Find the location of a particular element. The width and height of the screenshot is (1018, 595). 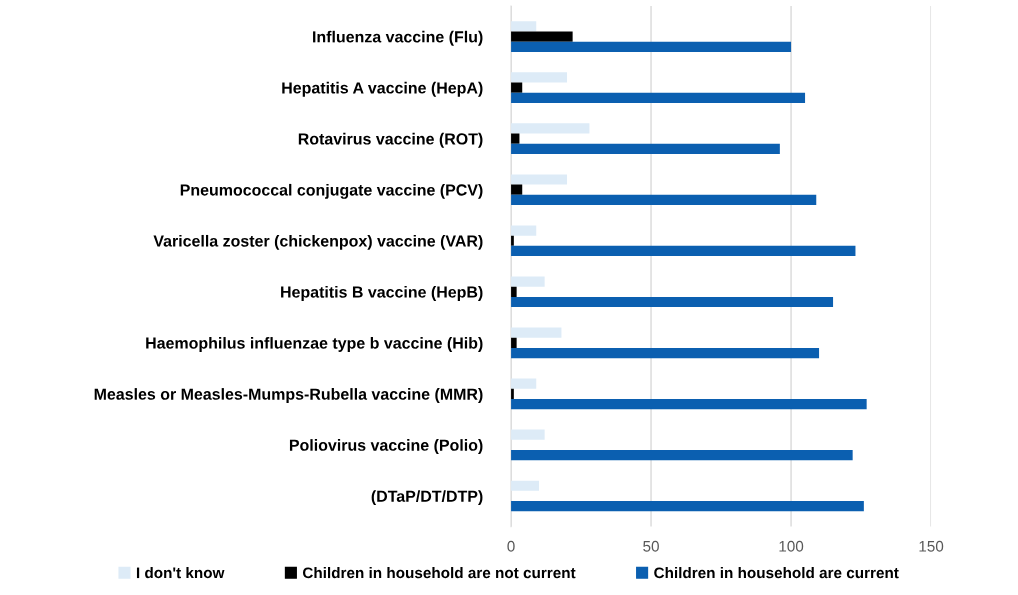

y-tick-label: Rotavirus vaccine (ROT) is located at coordinates (390, 140).